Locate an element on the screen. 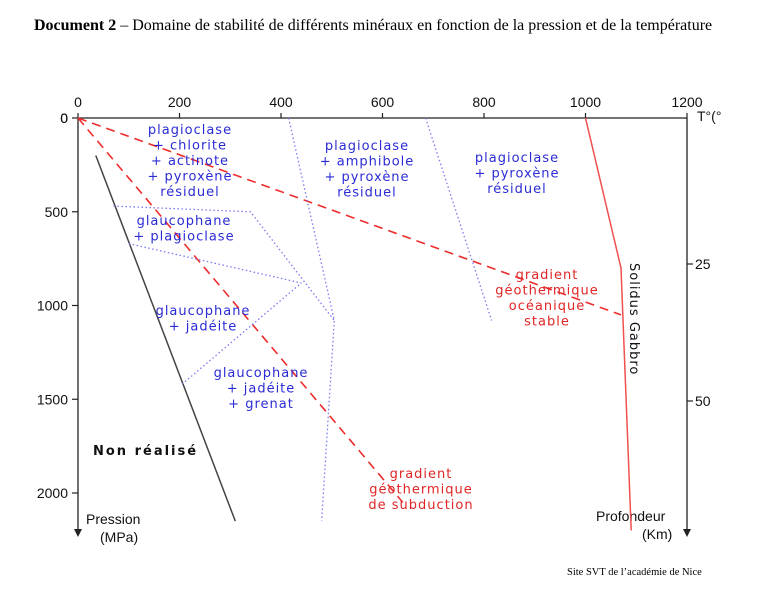 This screenshot has height=607, width=768. series-solidus-gabbro is located at coordinates (608, 324).